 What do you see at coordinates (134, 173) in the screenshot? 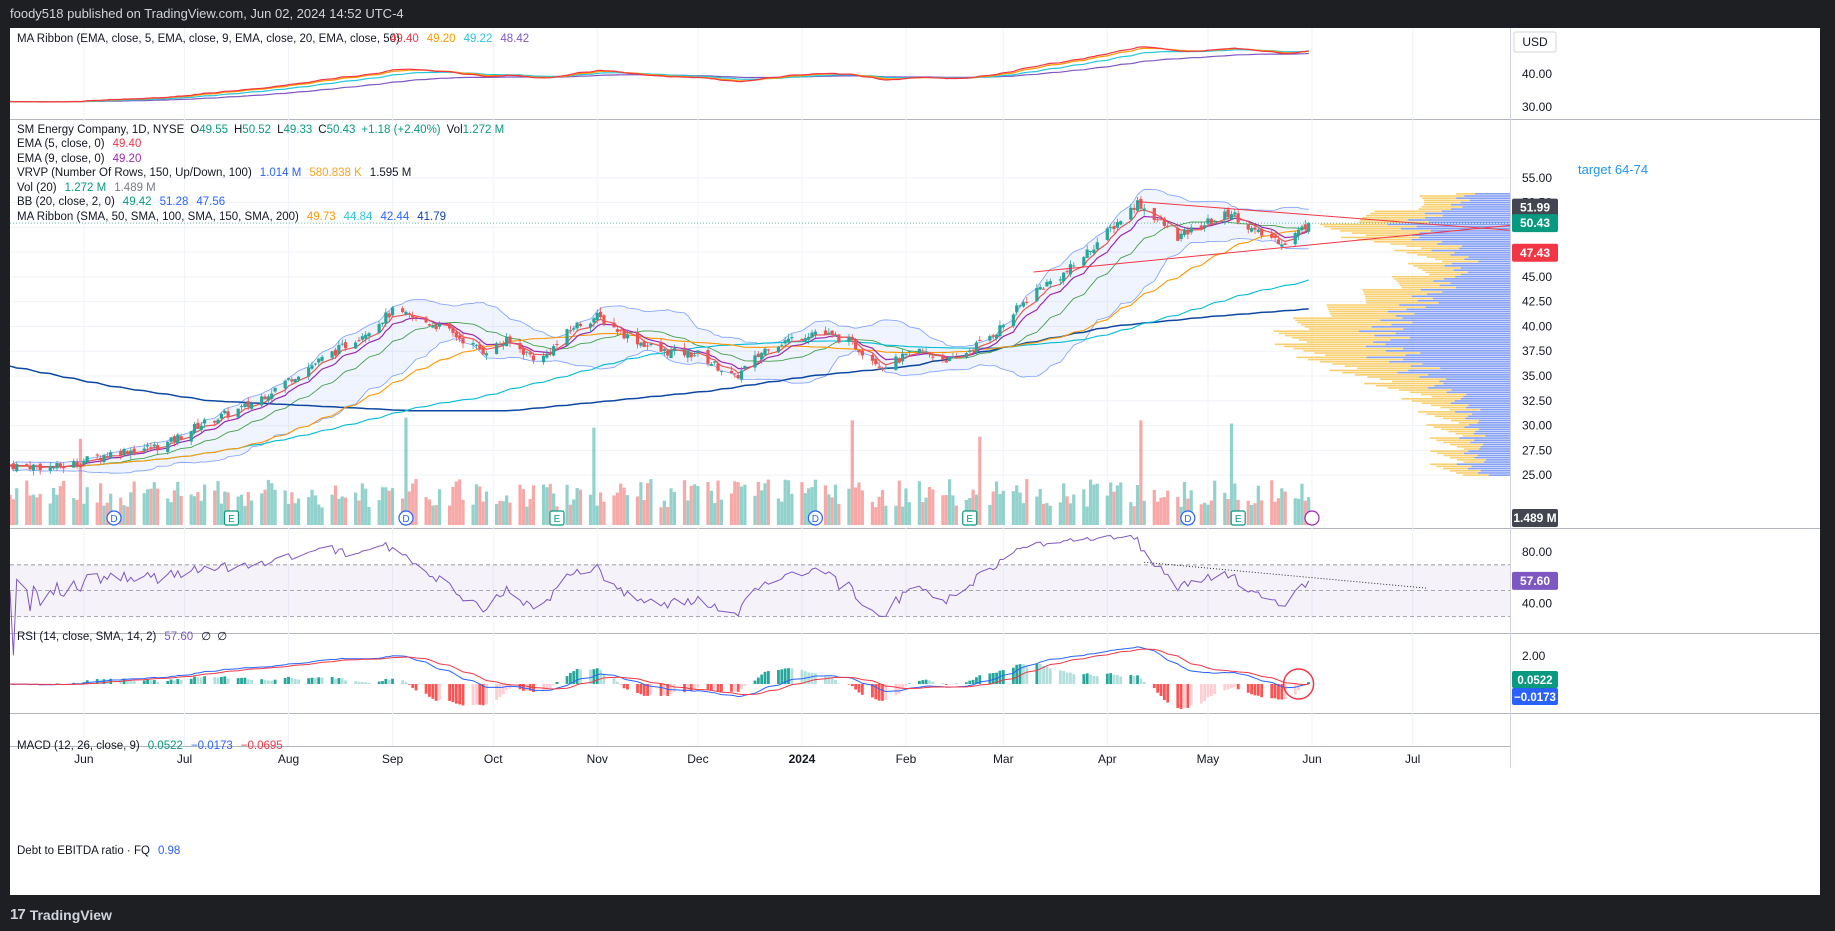
I see `study-vrvp: VRVP (Number Of Rows, 150, Up/Down, 100)` at bounding box center [134, 173].